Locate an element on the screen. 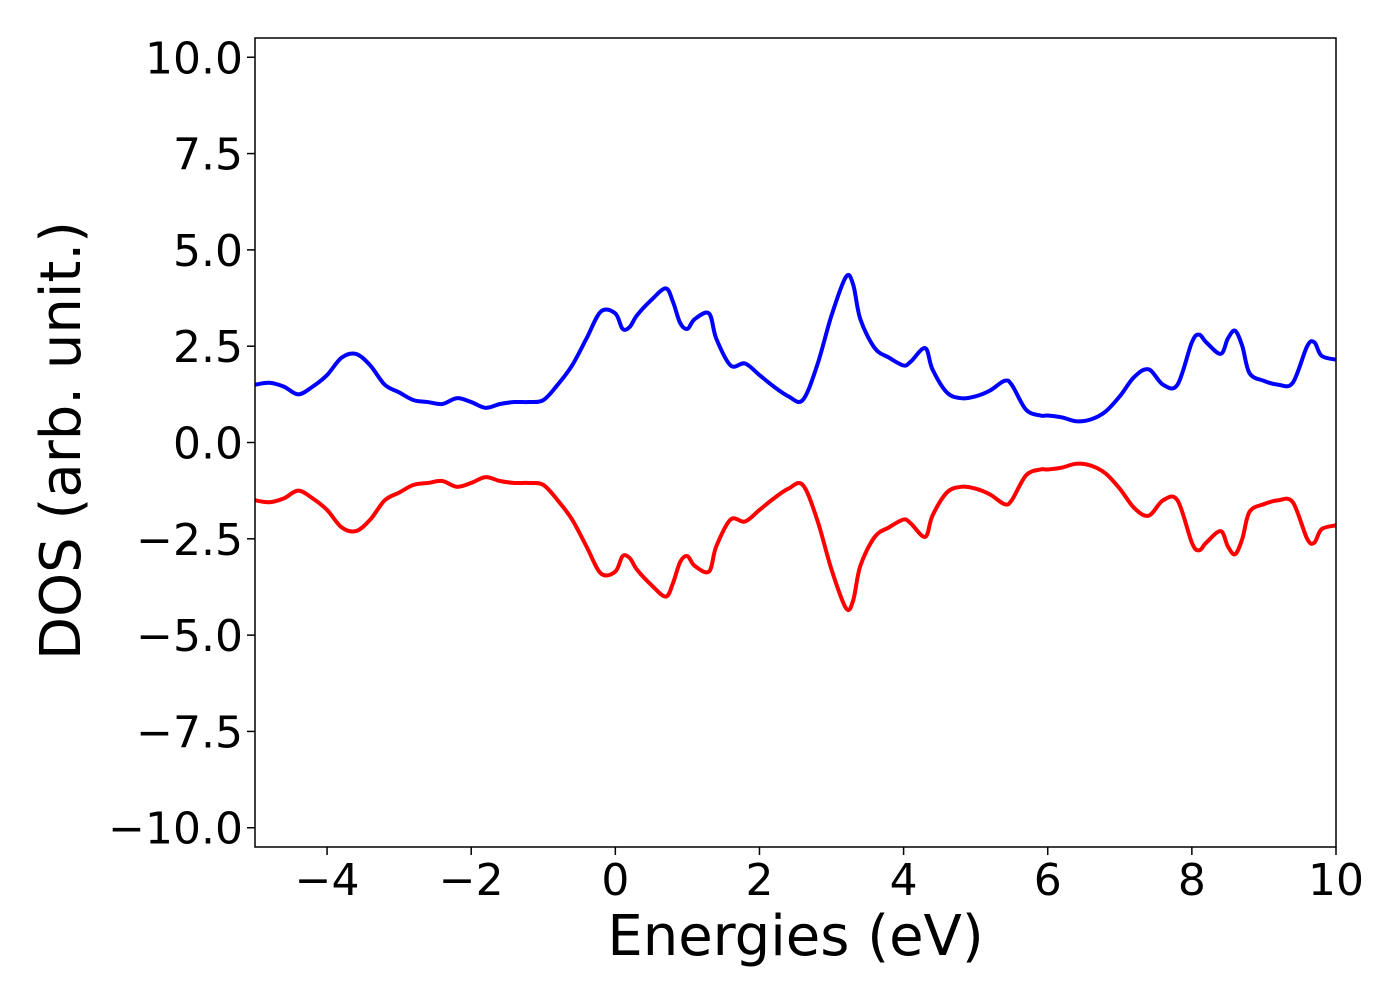 Image resolution: width=1400 pixels, height=1000 pixels. x-tick-label: 0 is located at coordinates (615, 880).